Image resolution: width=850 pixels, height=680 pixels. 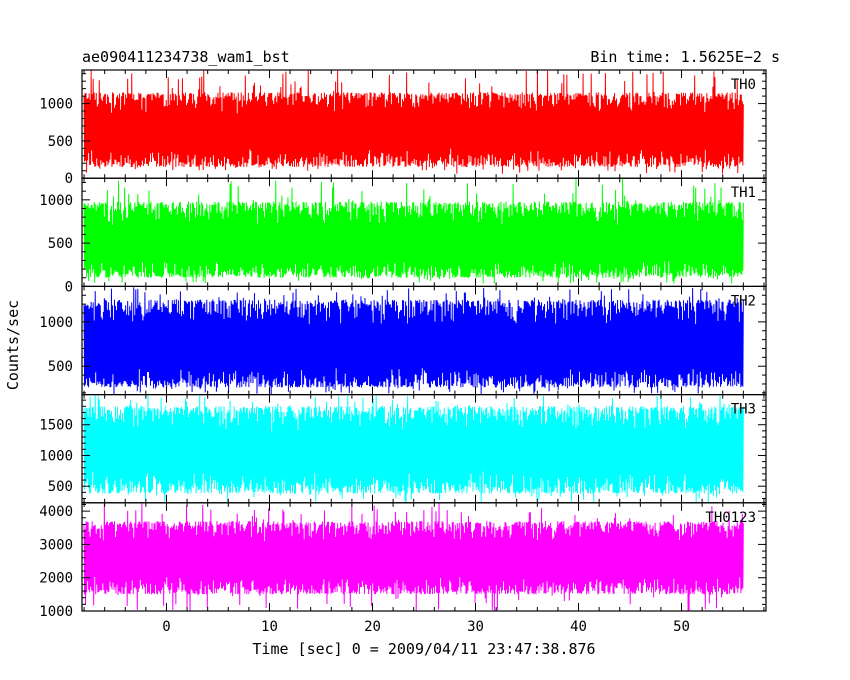 What do you see at coordinates (423, 649) in the screenshot?
I see `x-axis-label: Time [sec] 0 = 2009/04/11 23:47:38.876` at bounding box center [423, 649].